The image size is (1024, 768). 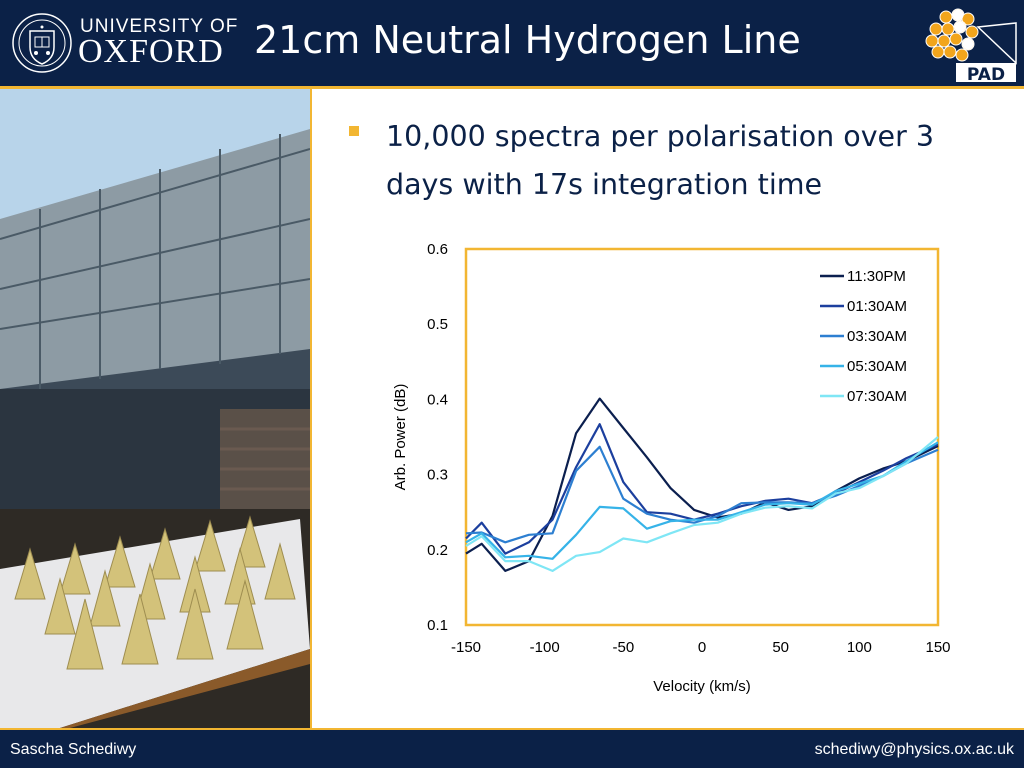 What do you see at coordinates (780, 647) in the screenshot?
I see `x-tick-label: 50` at bounding box center [780, 647].